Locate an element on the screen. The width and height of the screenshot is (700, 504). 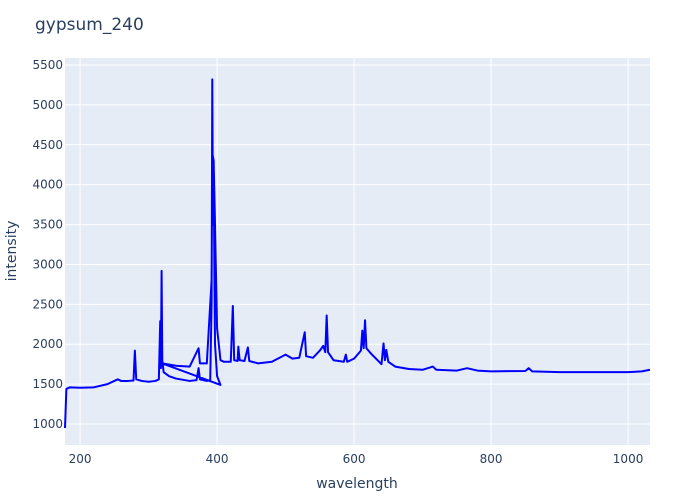
y-tick-label: 2000 is located at coordinates (47, 344).